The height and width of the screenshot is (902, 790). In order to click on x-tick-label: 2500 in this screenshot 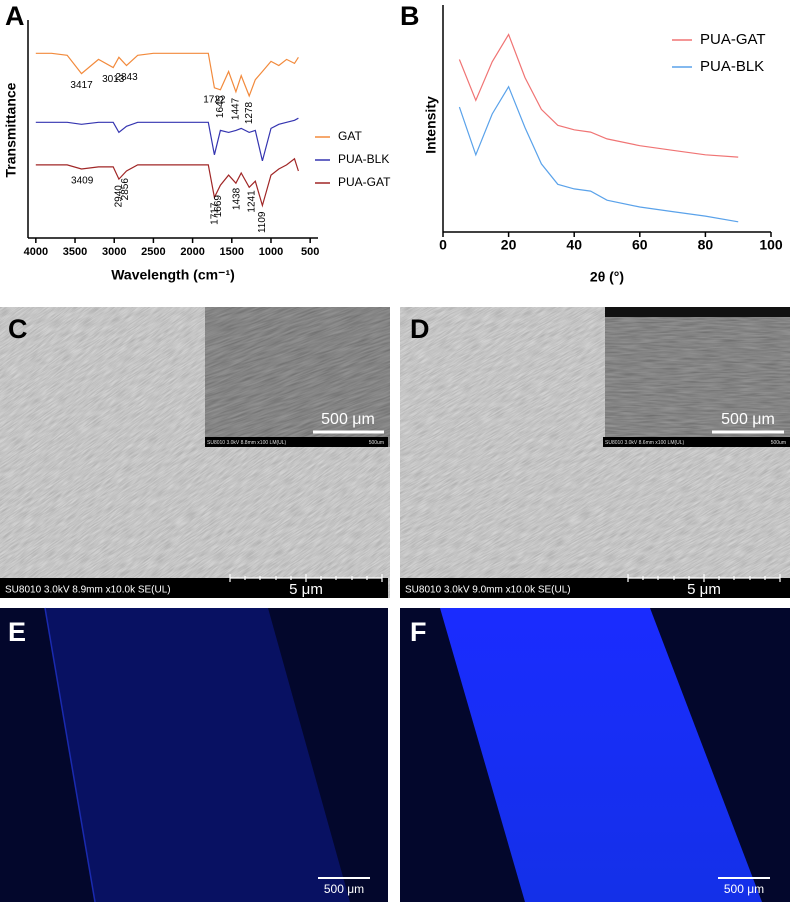, I will do `click(153, 252)`.